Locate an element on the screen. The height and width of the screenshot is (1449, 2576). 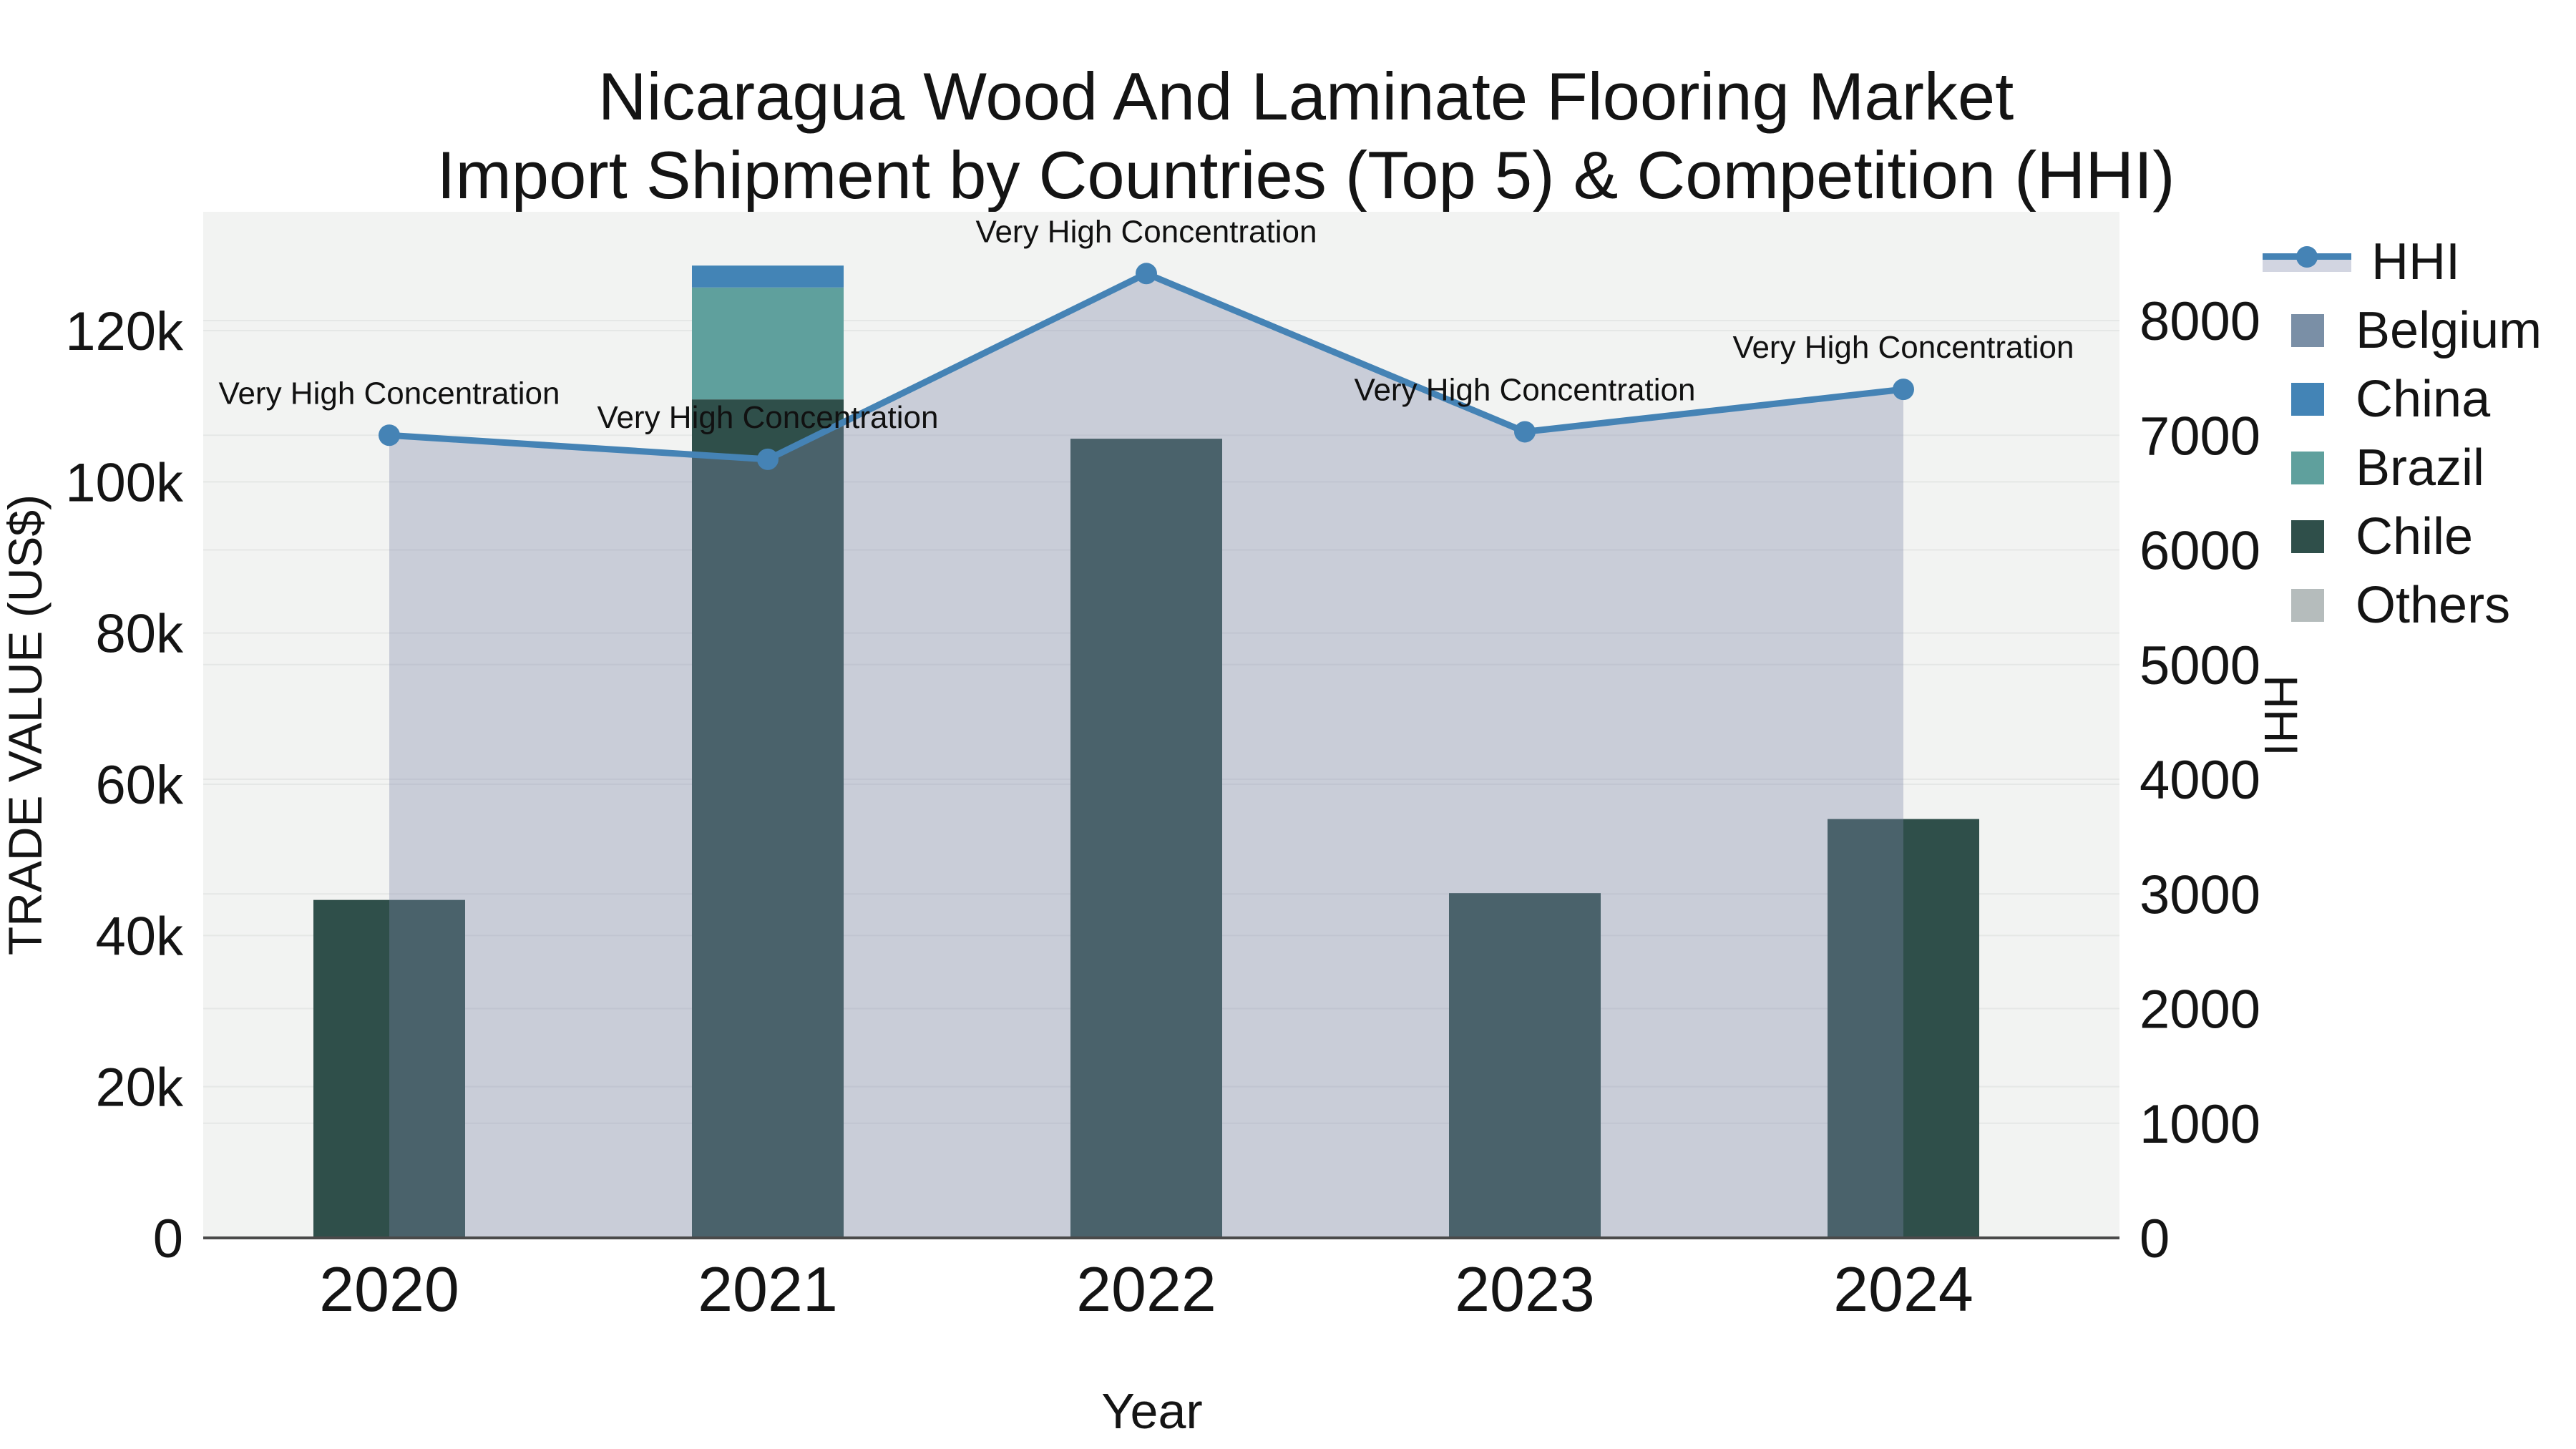
legend-item-chile: Chile is located at coordinates (2416, 536).